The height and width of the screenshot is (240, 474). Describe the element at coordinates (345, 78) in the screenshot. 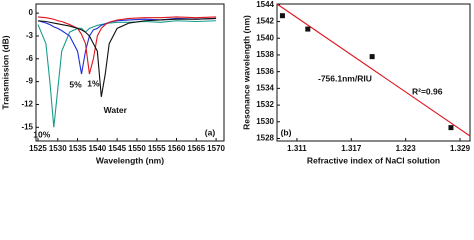

I see `annotation: -756.1nm/RIU` at that location.